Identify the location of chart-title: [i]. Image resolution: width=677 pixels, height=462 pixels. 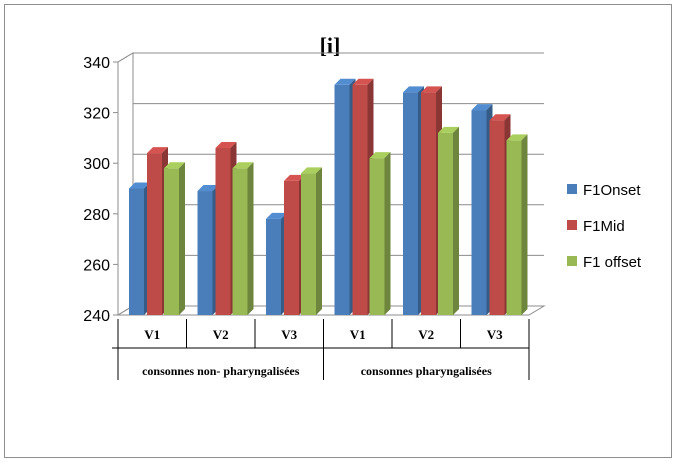
(330, 45).